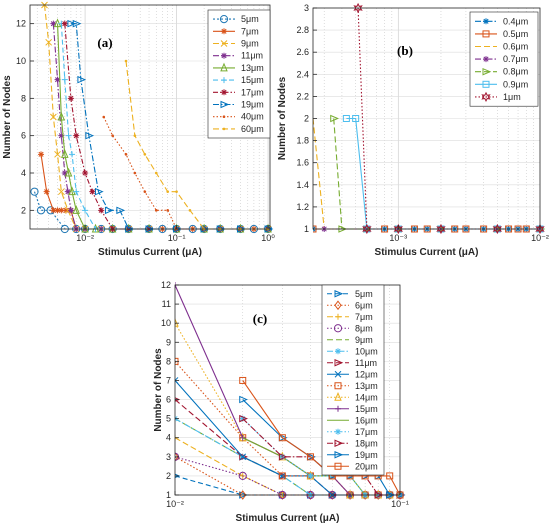 This screenshot has height=527, width=550. What do you see at coordinates (252, 129) in the screenshot?
I see `legend-entry: 60μm` at bounding box center [252, 129].